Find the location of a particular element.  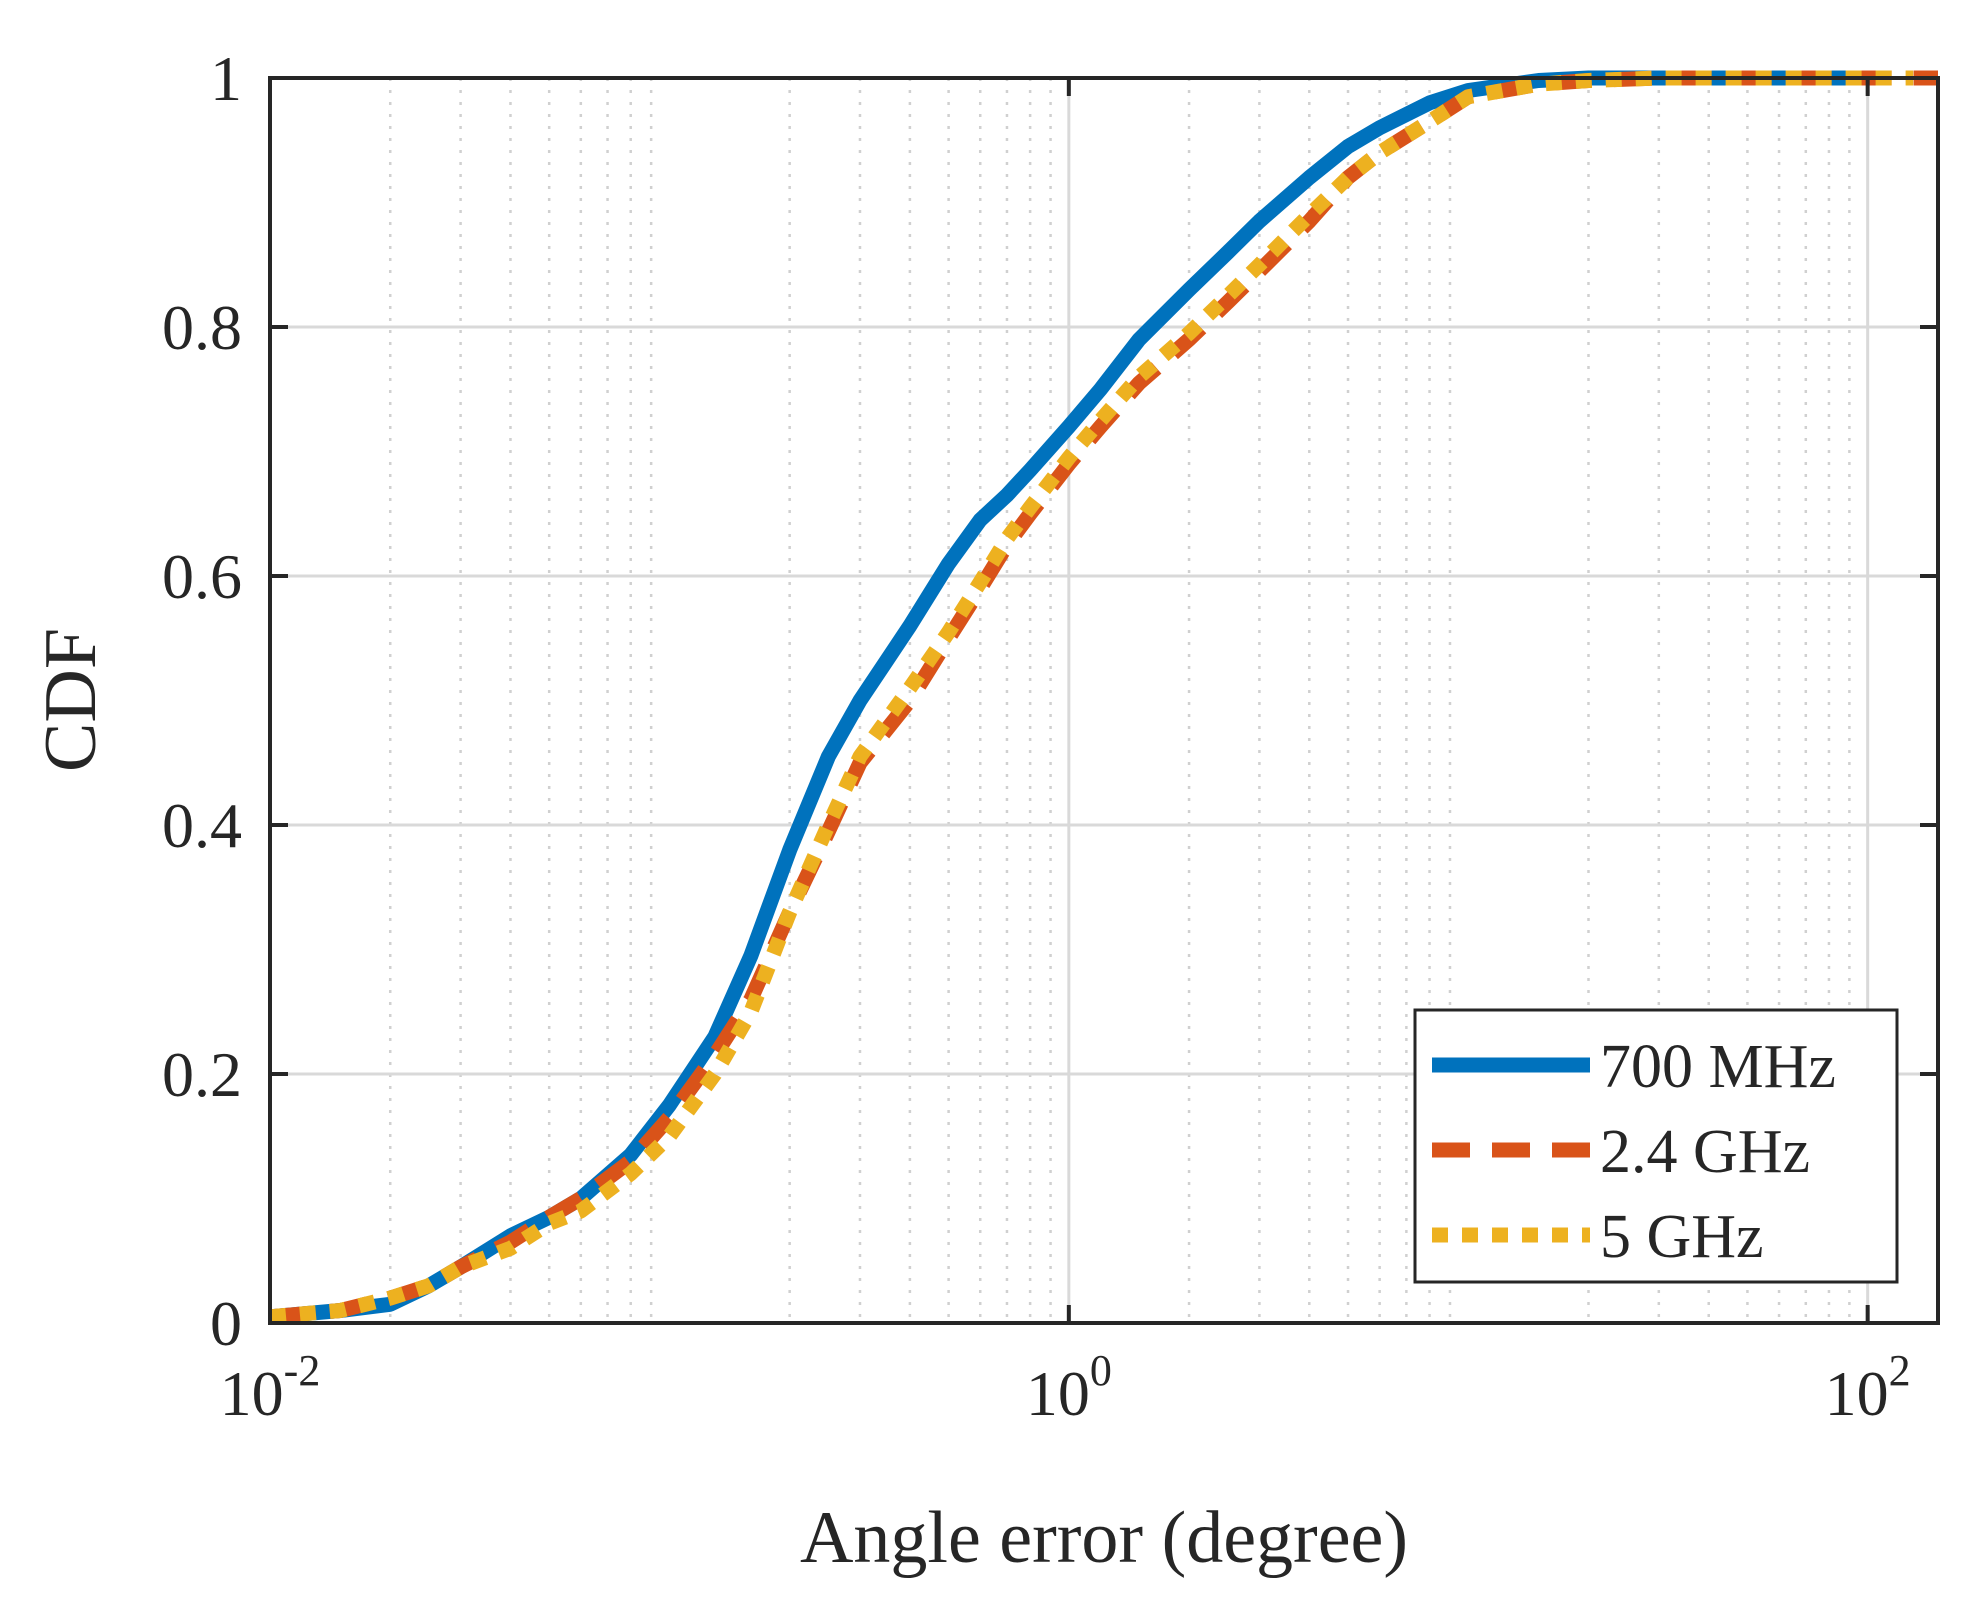

x-axis-title: Angle error (degree) is located at coordinates (1104, 1538).